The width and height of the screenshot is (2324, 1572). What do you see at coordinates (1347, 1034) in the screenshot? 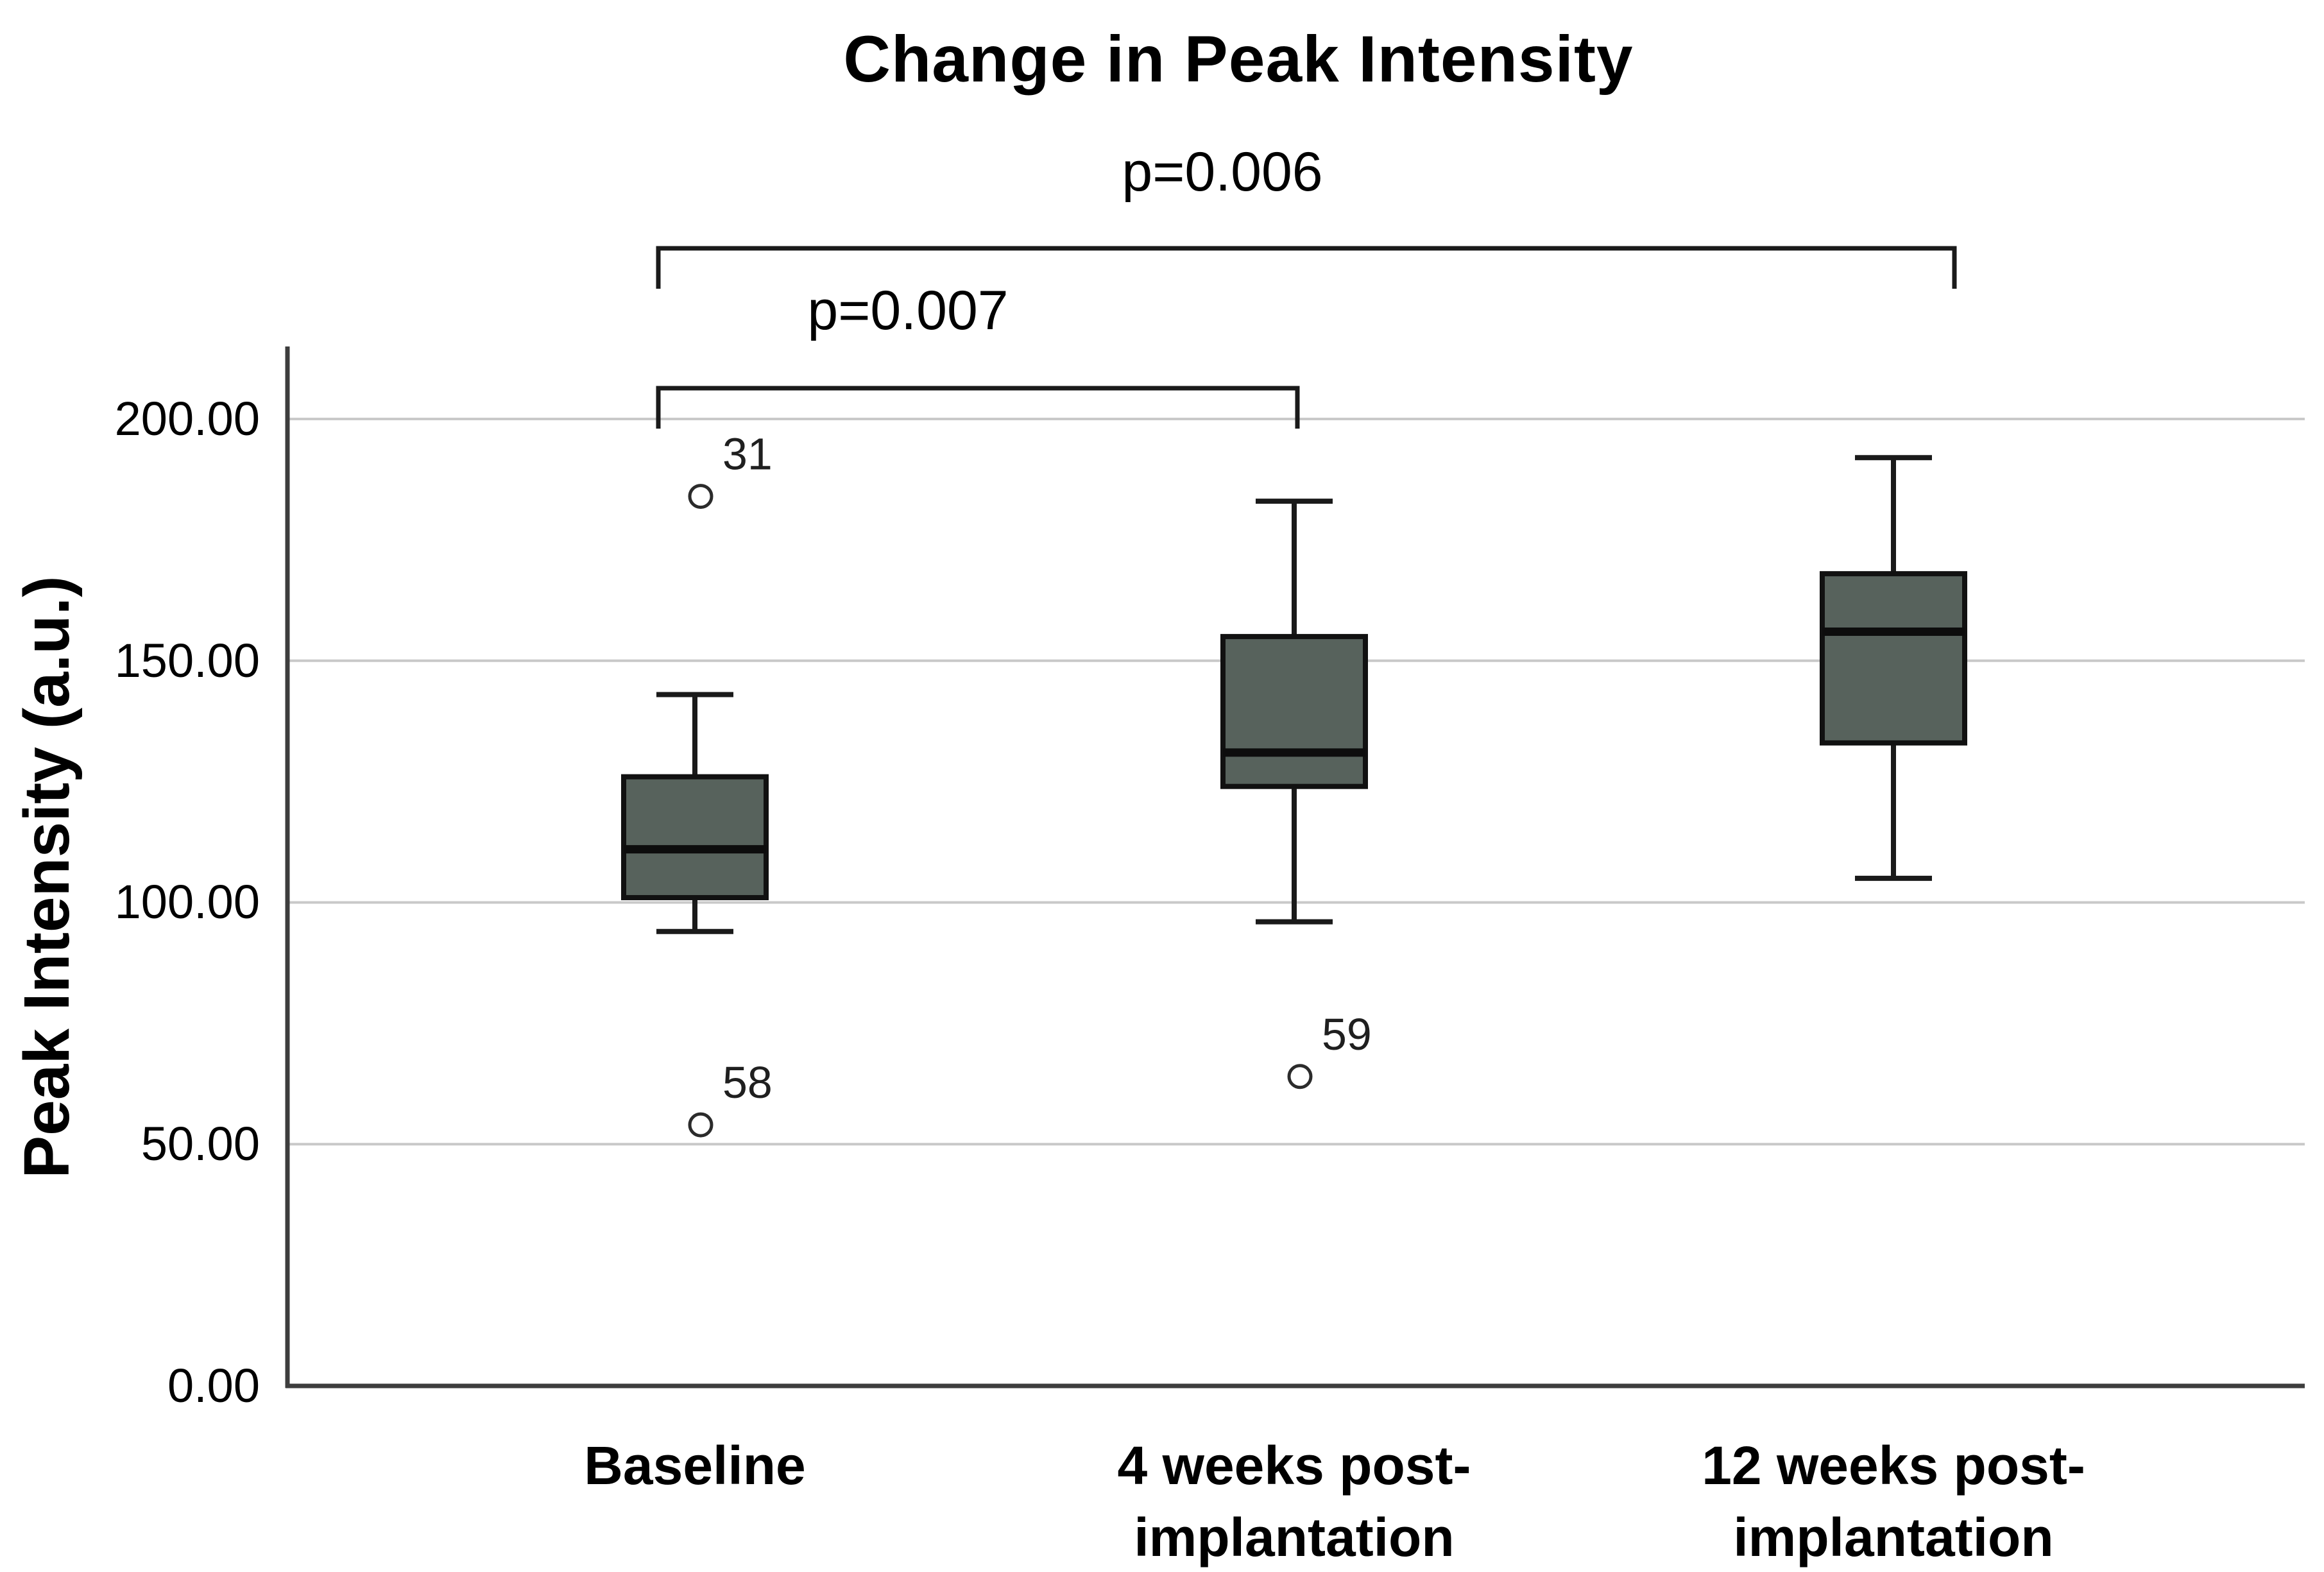
I see `outlier-label-59: 59` at bounding box center [1347, 1034].